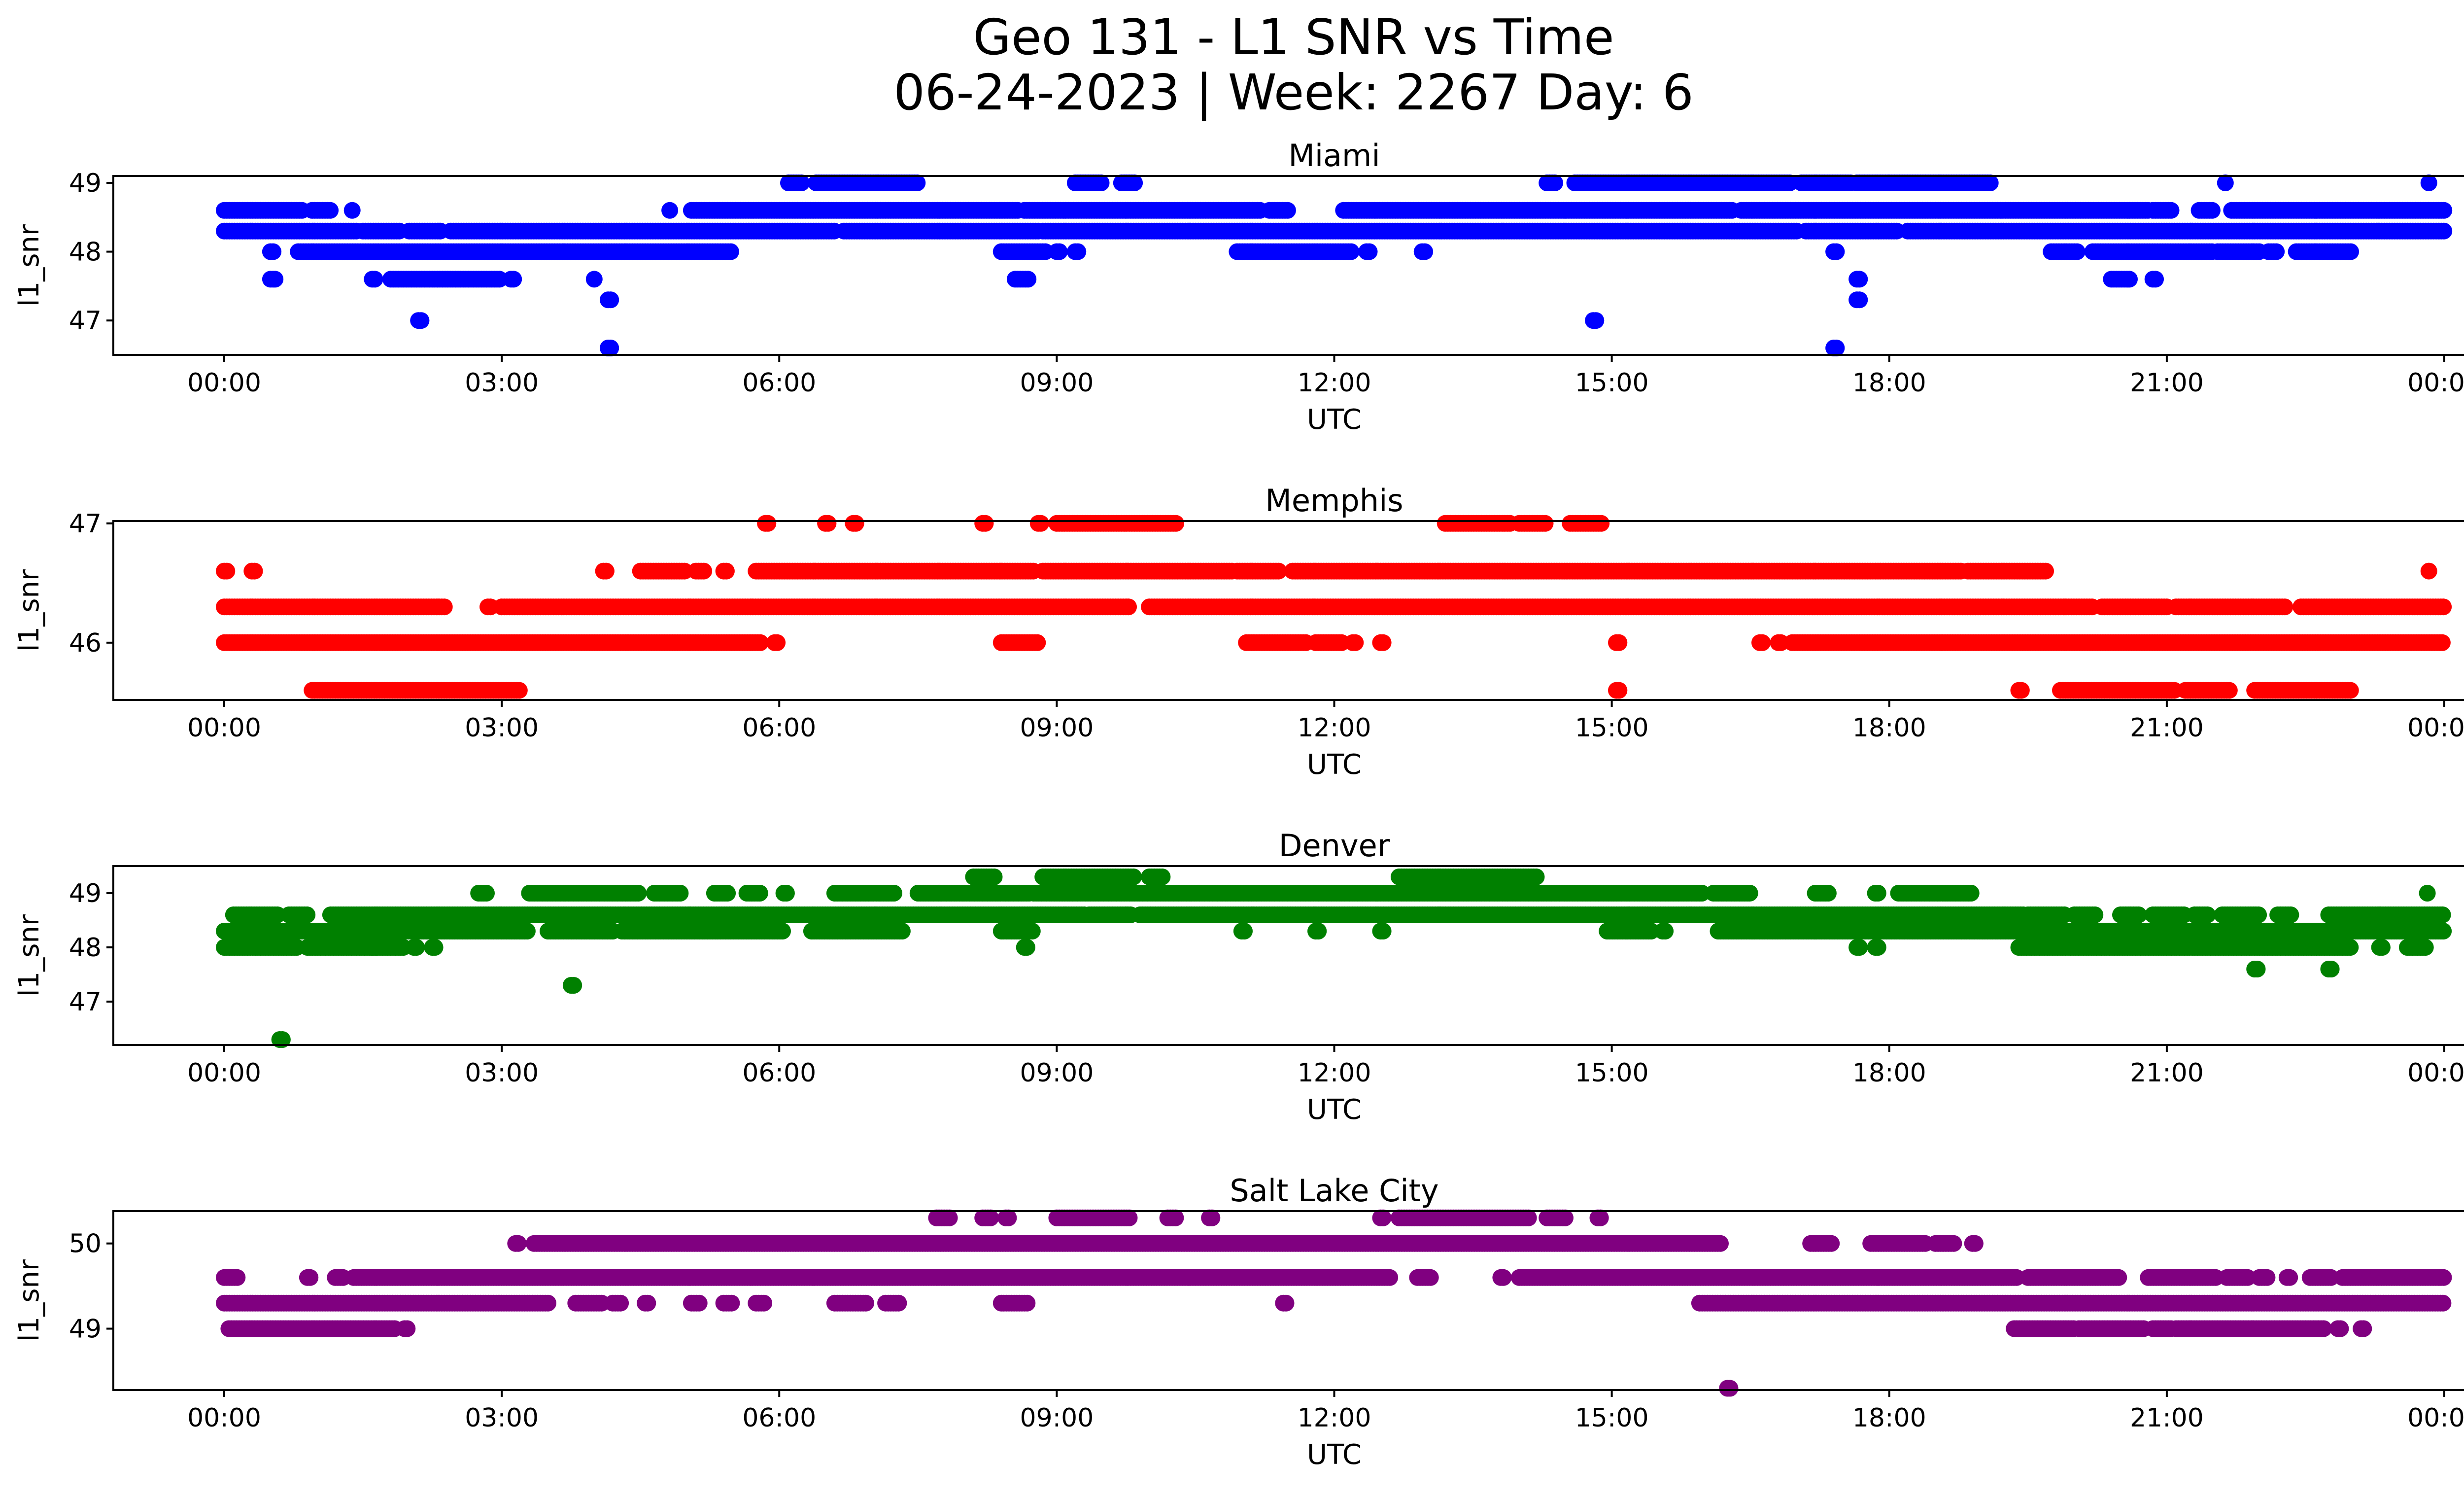 The width and height of the screenshot is (2464, 1495). Describe the element at coordinates (85, 643) in the screenshot. I see `y-tick-label: 46` at that location.